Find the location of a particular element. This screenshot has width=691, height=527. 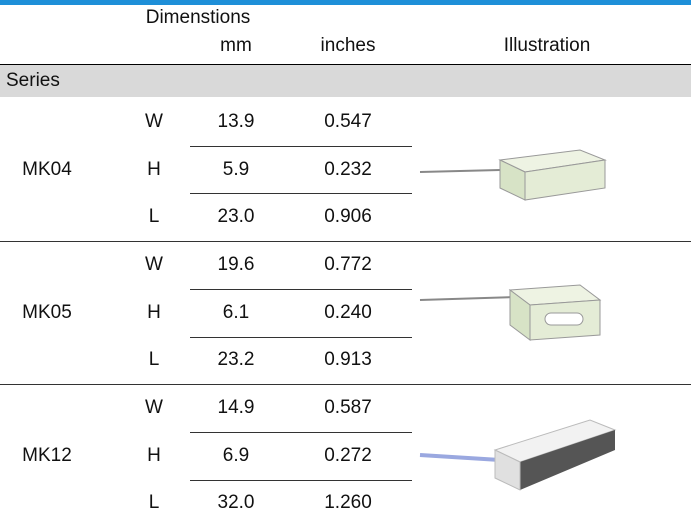

mm-header: mm is located at coordinates (236, 45).